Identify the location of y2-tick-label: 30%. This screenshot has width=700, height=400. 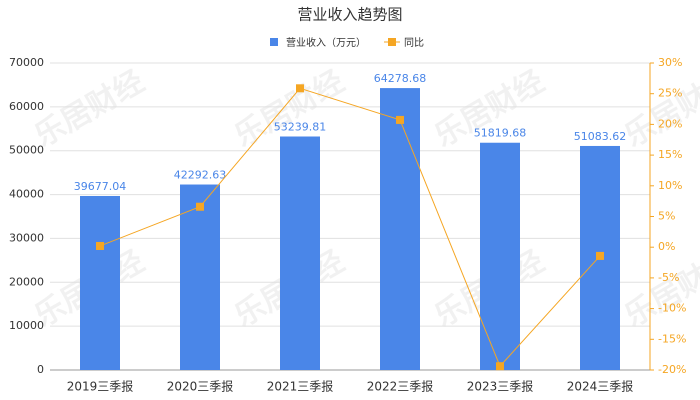
(670, 62).